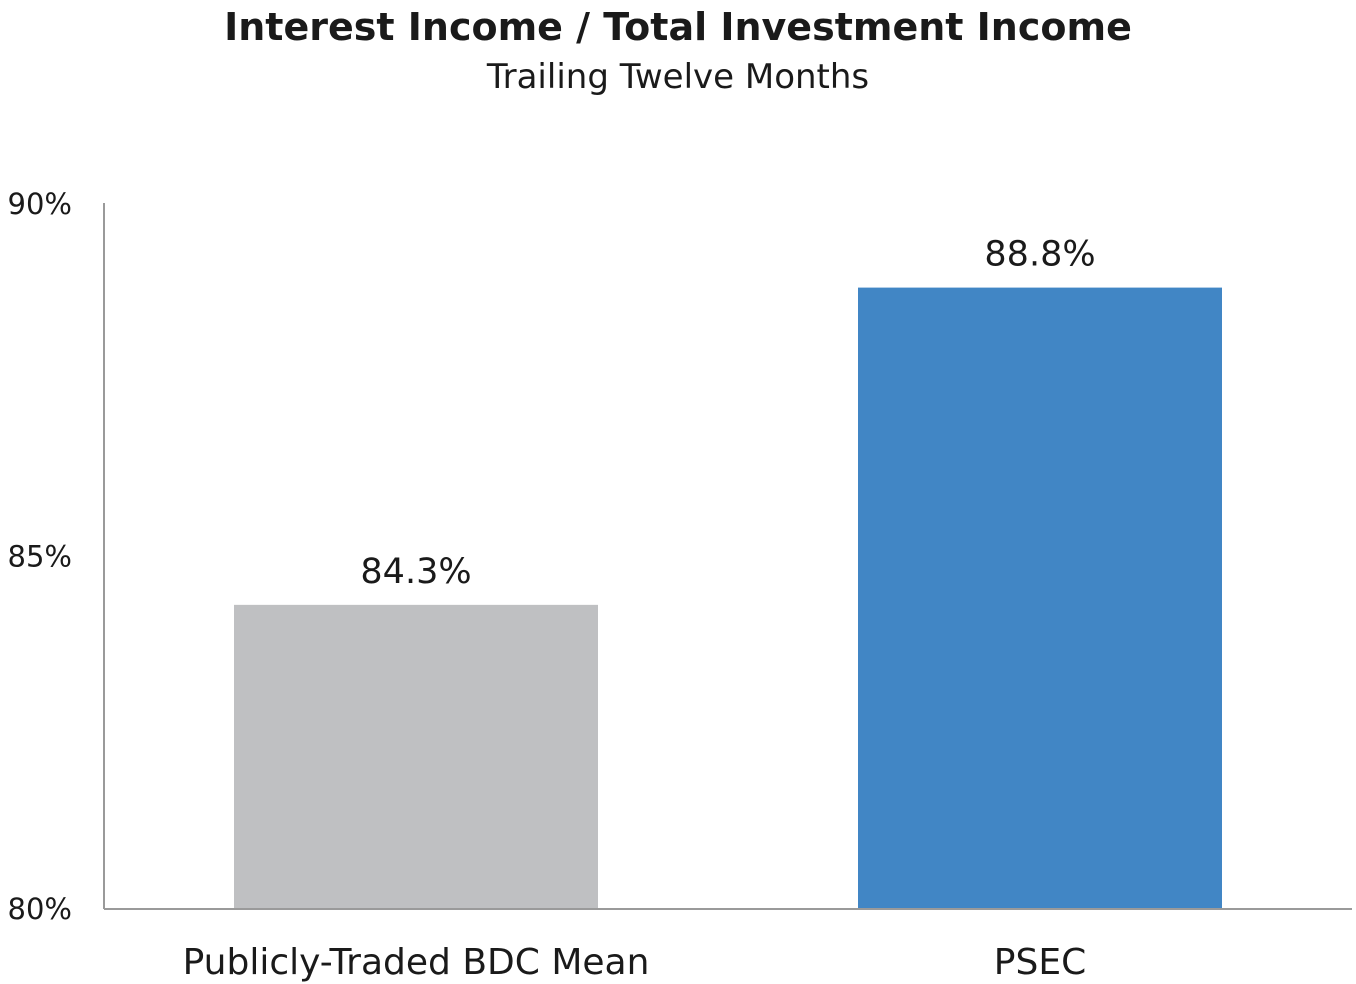 The height and width of the screenshot is (984, 1356). I want to click on x-axis-labels: Publicly-Traded BDC Mean PSEC, so click(635, 962).